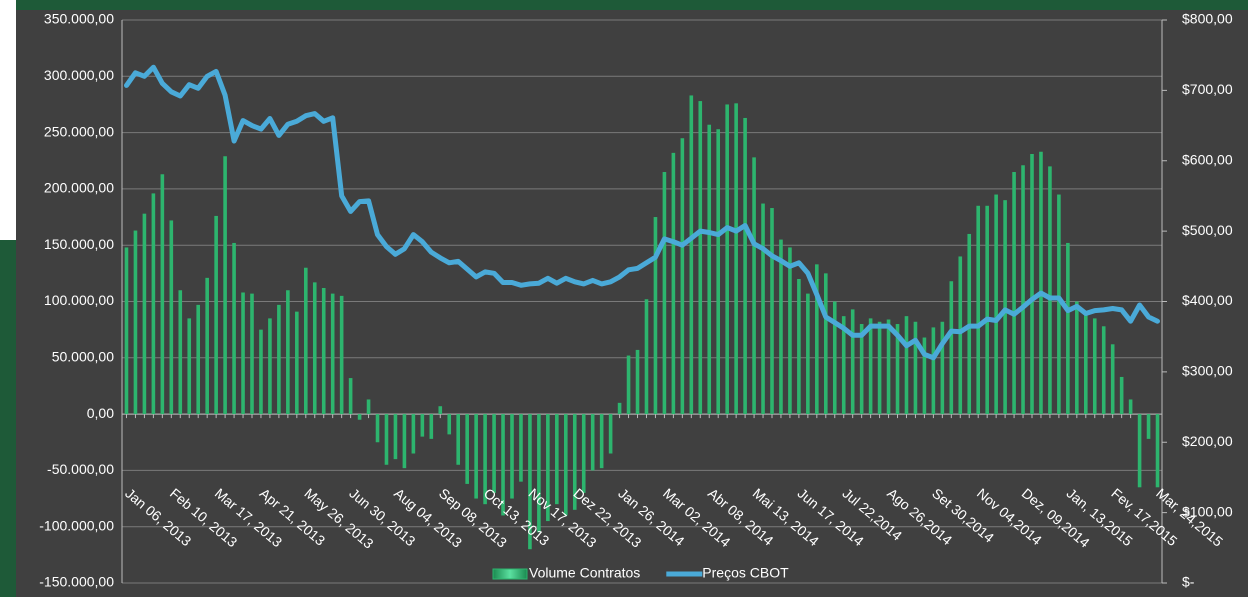 This screenshot has width=1248, height=597. What do you see at coordinates (76, 525) in the screenshot?
I see `y-tick-label: -100.000,00` at bounding box center [76, 525].